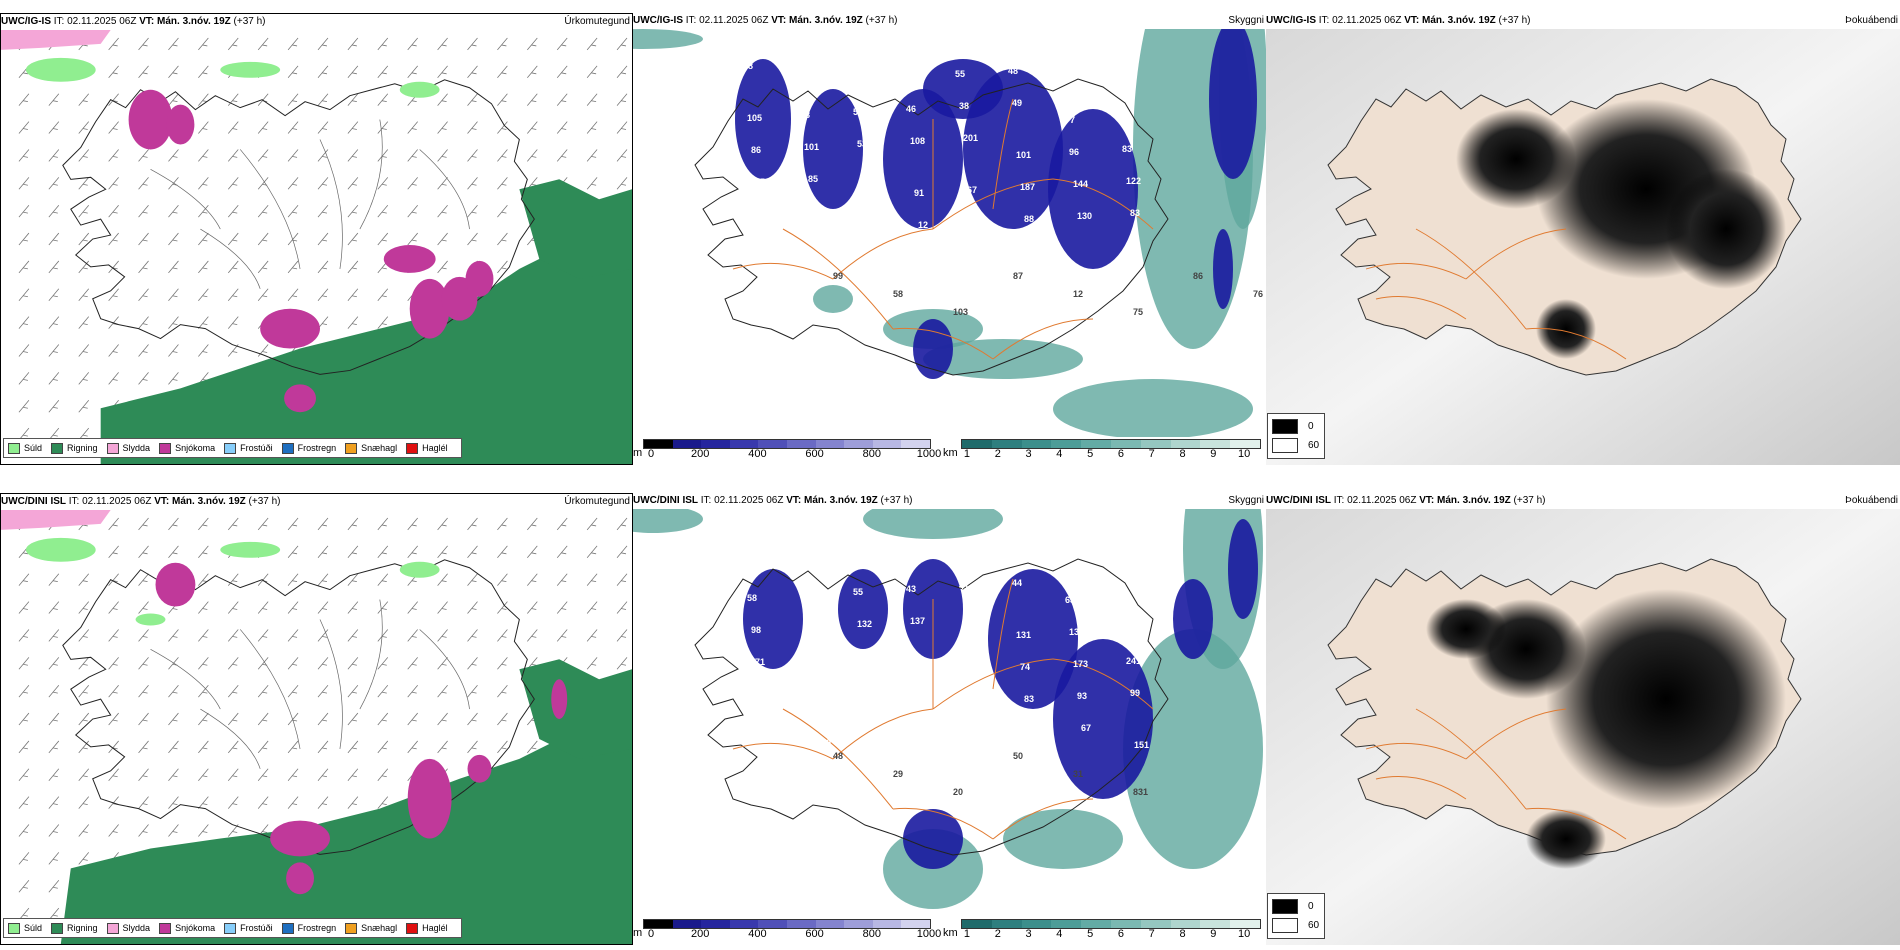  I want to click on cloud-base-value: 120, so click(1129, 629).